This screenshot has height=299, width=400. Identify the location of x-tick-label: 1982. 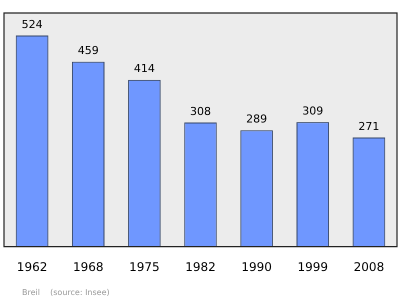
(200, 267).